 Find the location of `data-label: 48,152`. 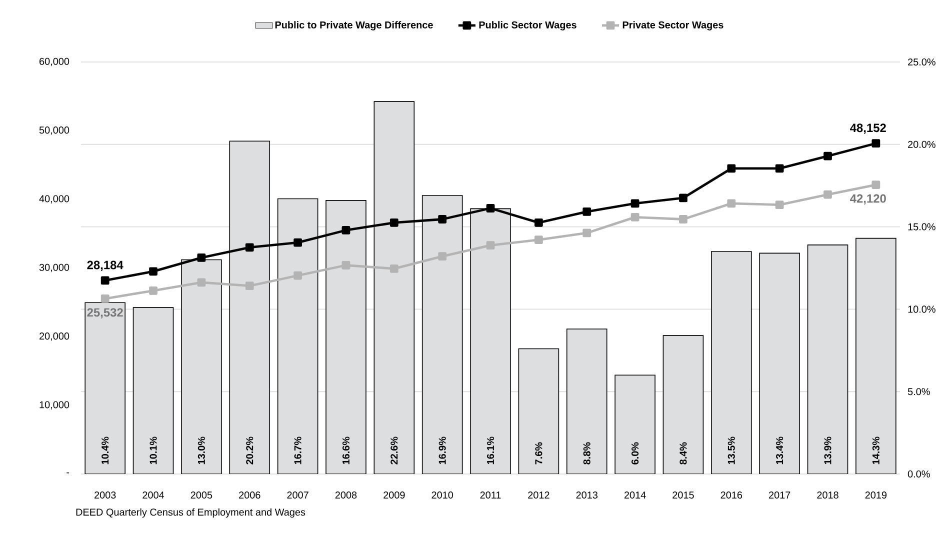

data-label: 48,152 is located at coordinates (868, 129).